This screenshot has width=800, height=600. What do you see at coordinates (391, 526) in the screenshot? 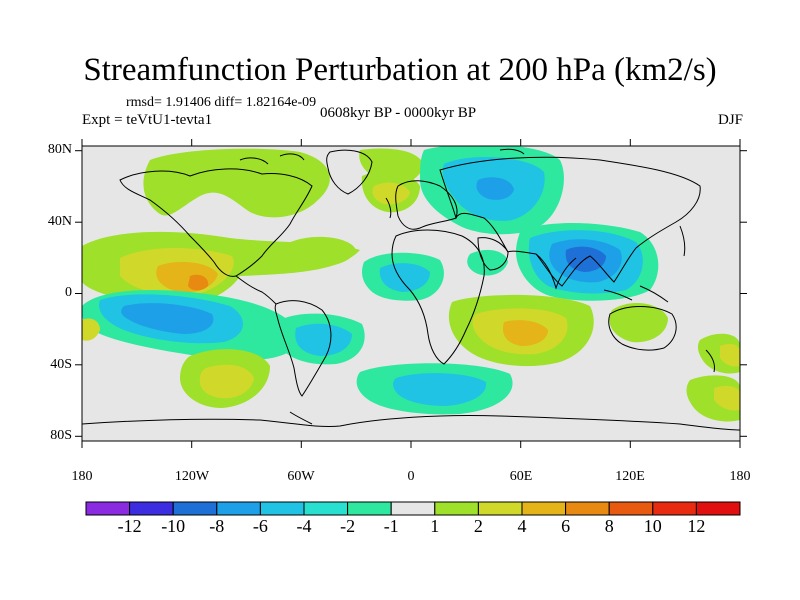
I see `colorbar-label: -1` at bounding box center [391, 526].